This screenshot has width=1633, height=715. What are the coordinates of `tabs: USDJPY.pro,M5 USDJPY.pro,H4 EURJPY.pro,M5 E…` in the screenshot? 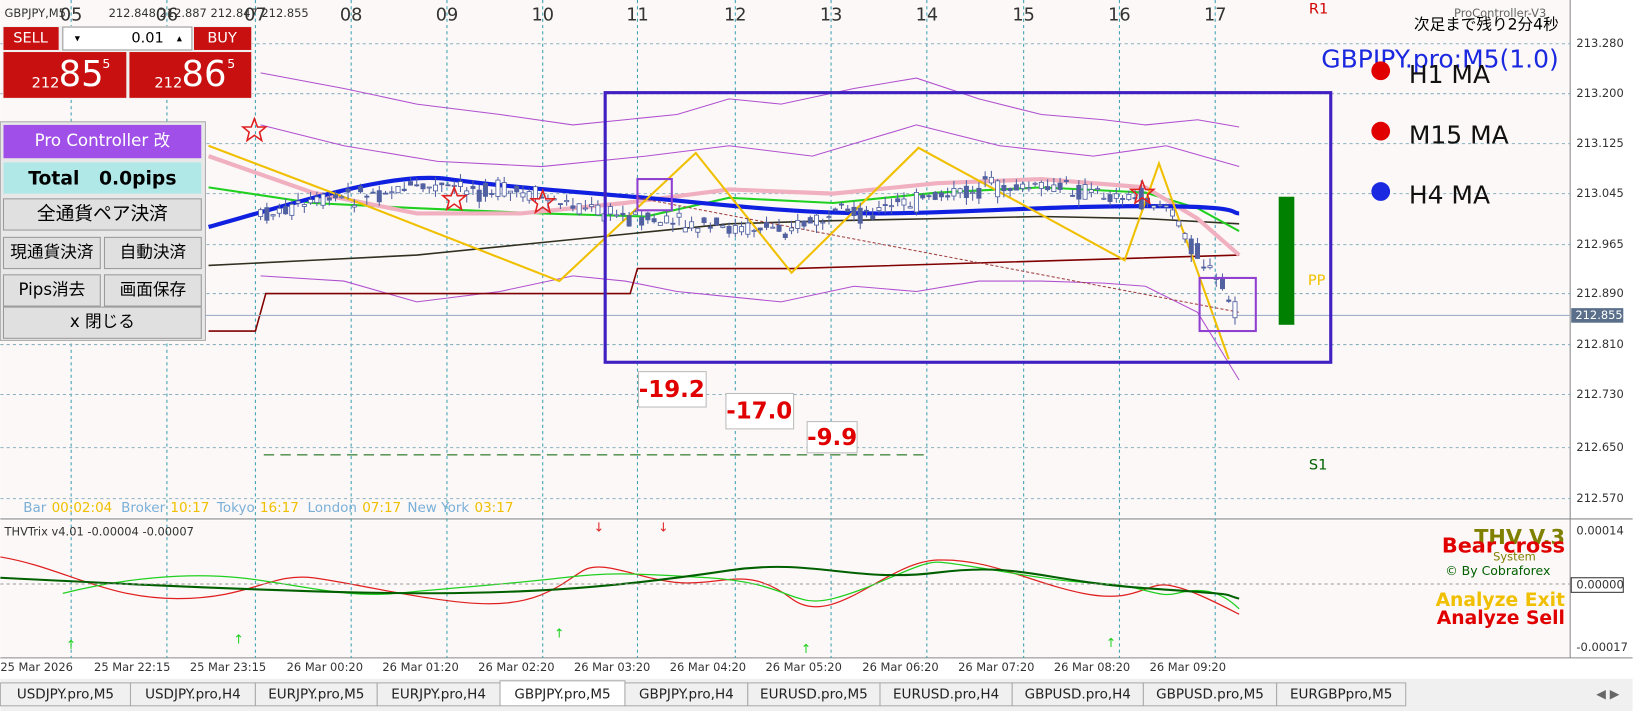 It's located at (703, 693).